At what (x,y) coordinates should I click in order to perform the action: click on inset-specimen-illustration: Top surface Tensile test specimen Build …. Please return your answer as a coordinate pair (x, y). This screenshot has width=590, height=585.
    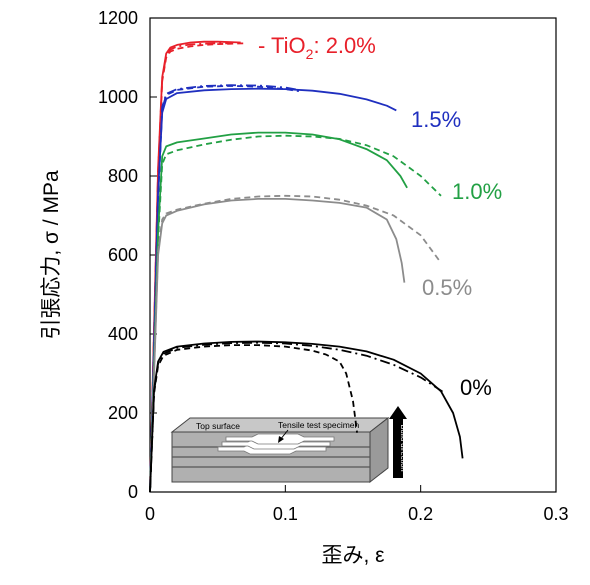
    Looking at the image, I should click on (289, 445).